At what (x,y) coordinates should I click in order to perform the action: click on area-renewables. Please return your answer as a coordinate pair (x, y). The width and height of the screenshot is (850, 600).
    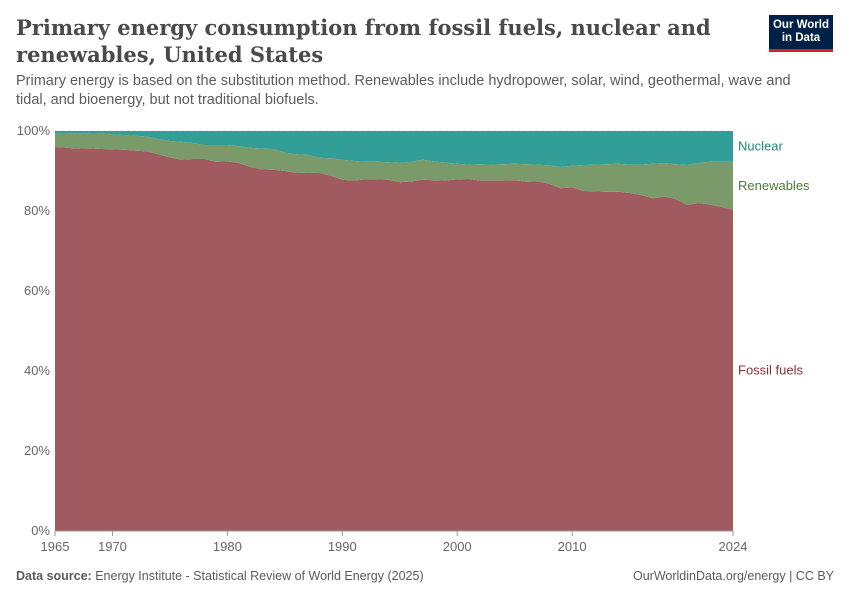
    Looking at the image, I should click on (394, 171).